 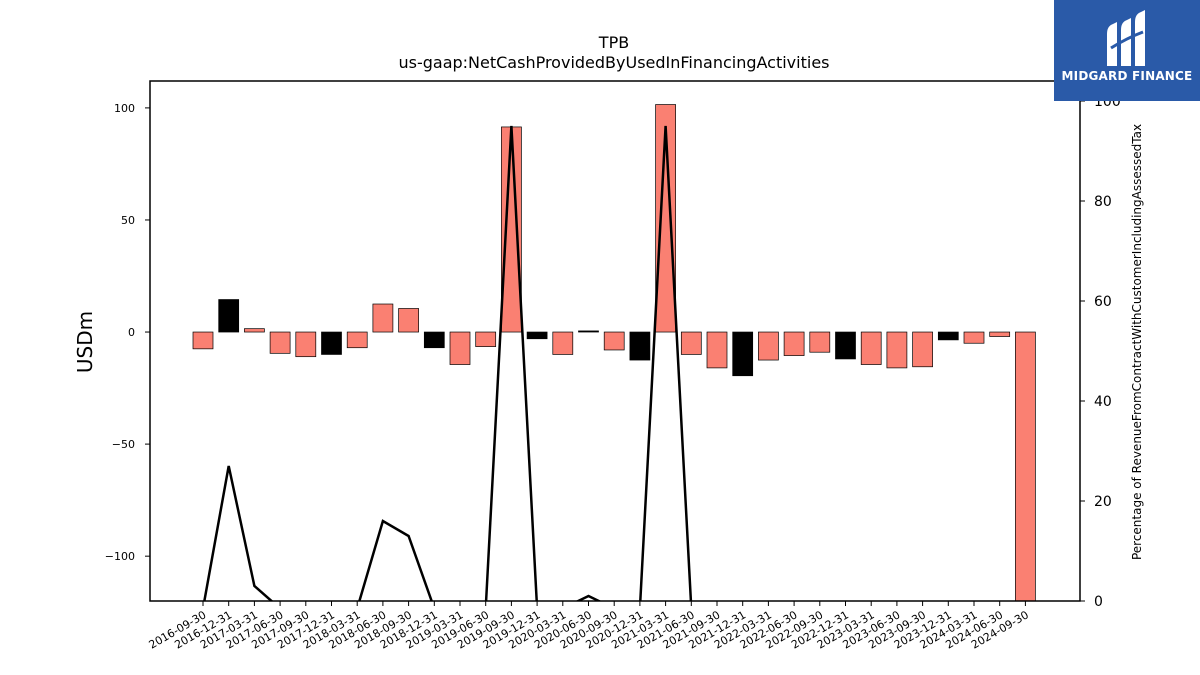 I want to click on y2-tick-label: 80, so click(x=1103, y=202).